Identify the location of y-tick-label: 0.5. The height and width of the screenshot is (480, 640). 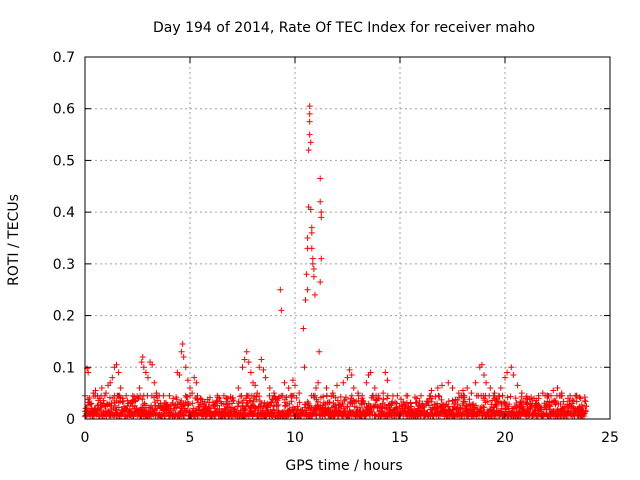
(64, 161).